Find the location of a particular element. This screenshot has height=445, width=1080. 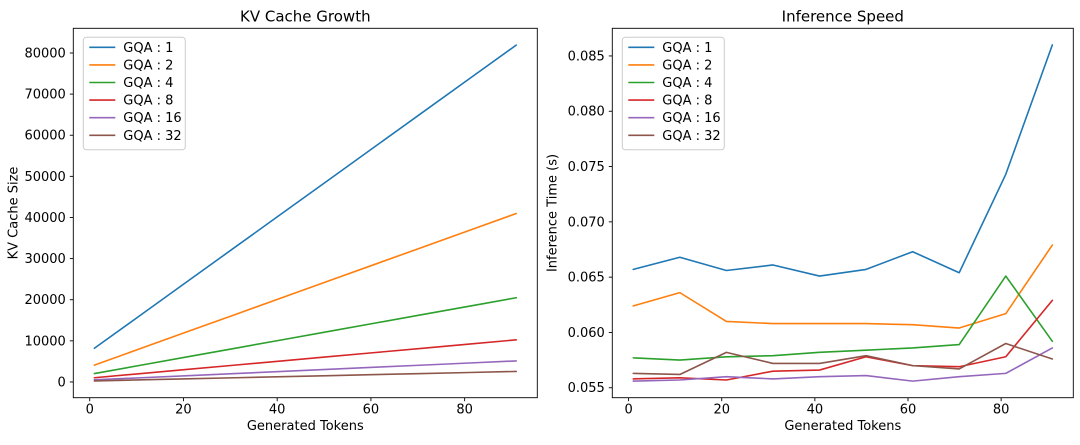

inference-speed-legend-label-gqa-4: GQA : 4 is located at coordinates (687, 83).